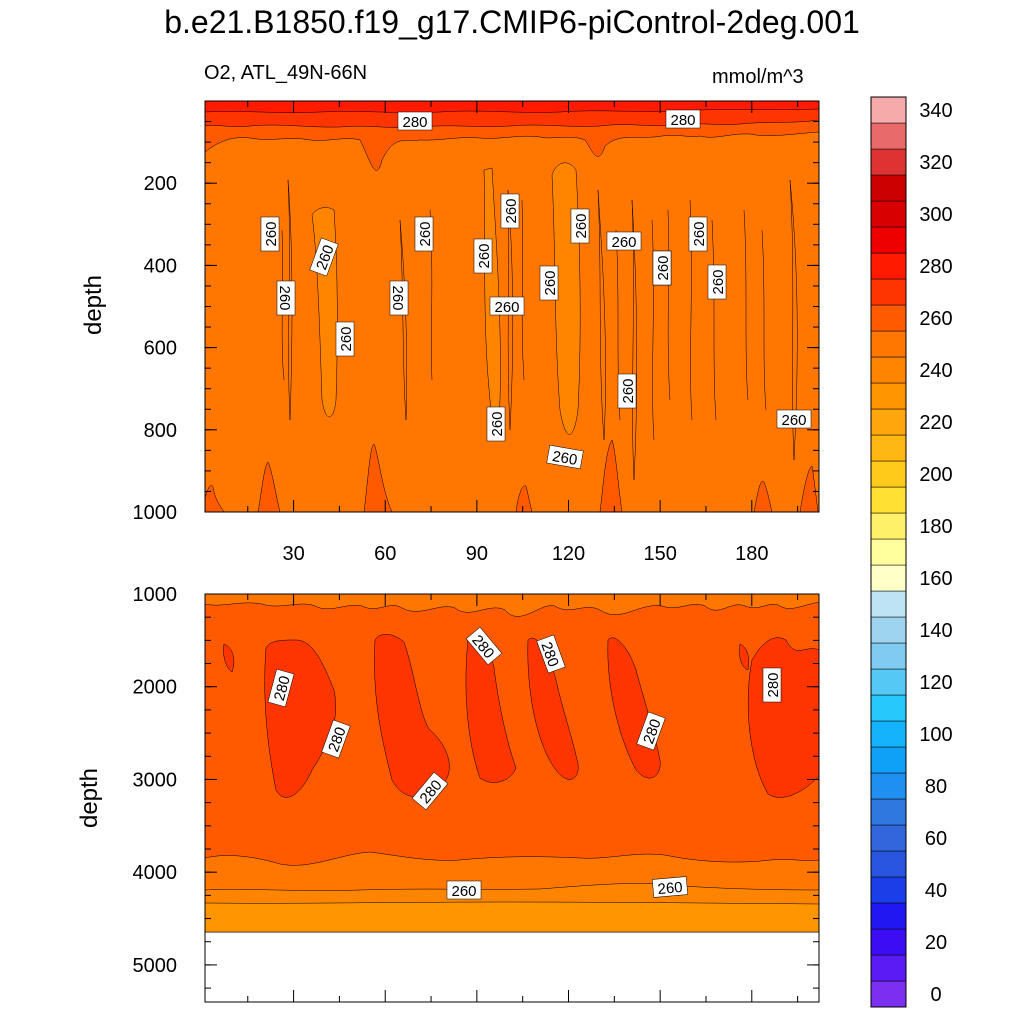  I want to click on y-tick-label-lower-1000: 1000, so click(155, 595).